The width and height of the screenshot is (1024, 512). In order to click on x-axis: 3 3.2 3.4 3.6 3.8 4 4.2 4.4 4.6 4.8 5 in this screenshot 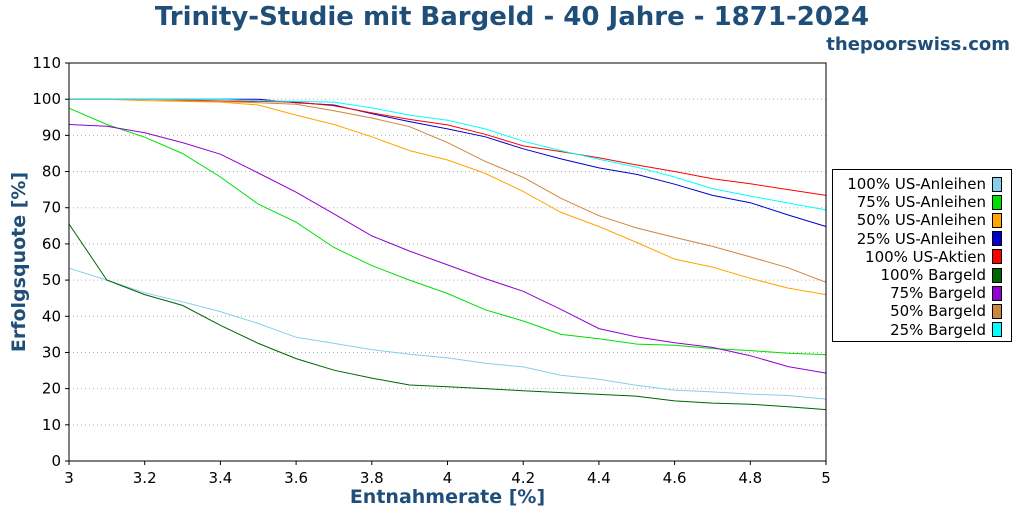, I will do `click(447, 474)`.